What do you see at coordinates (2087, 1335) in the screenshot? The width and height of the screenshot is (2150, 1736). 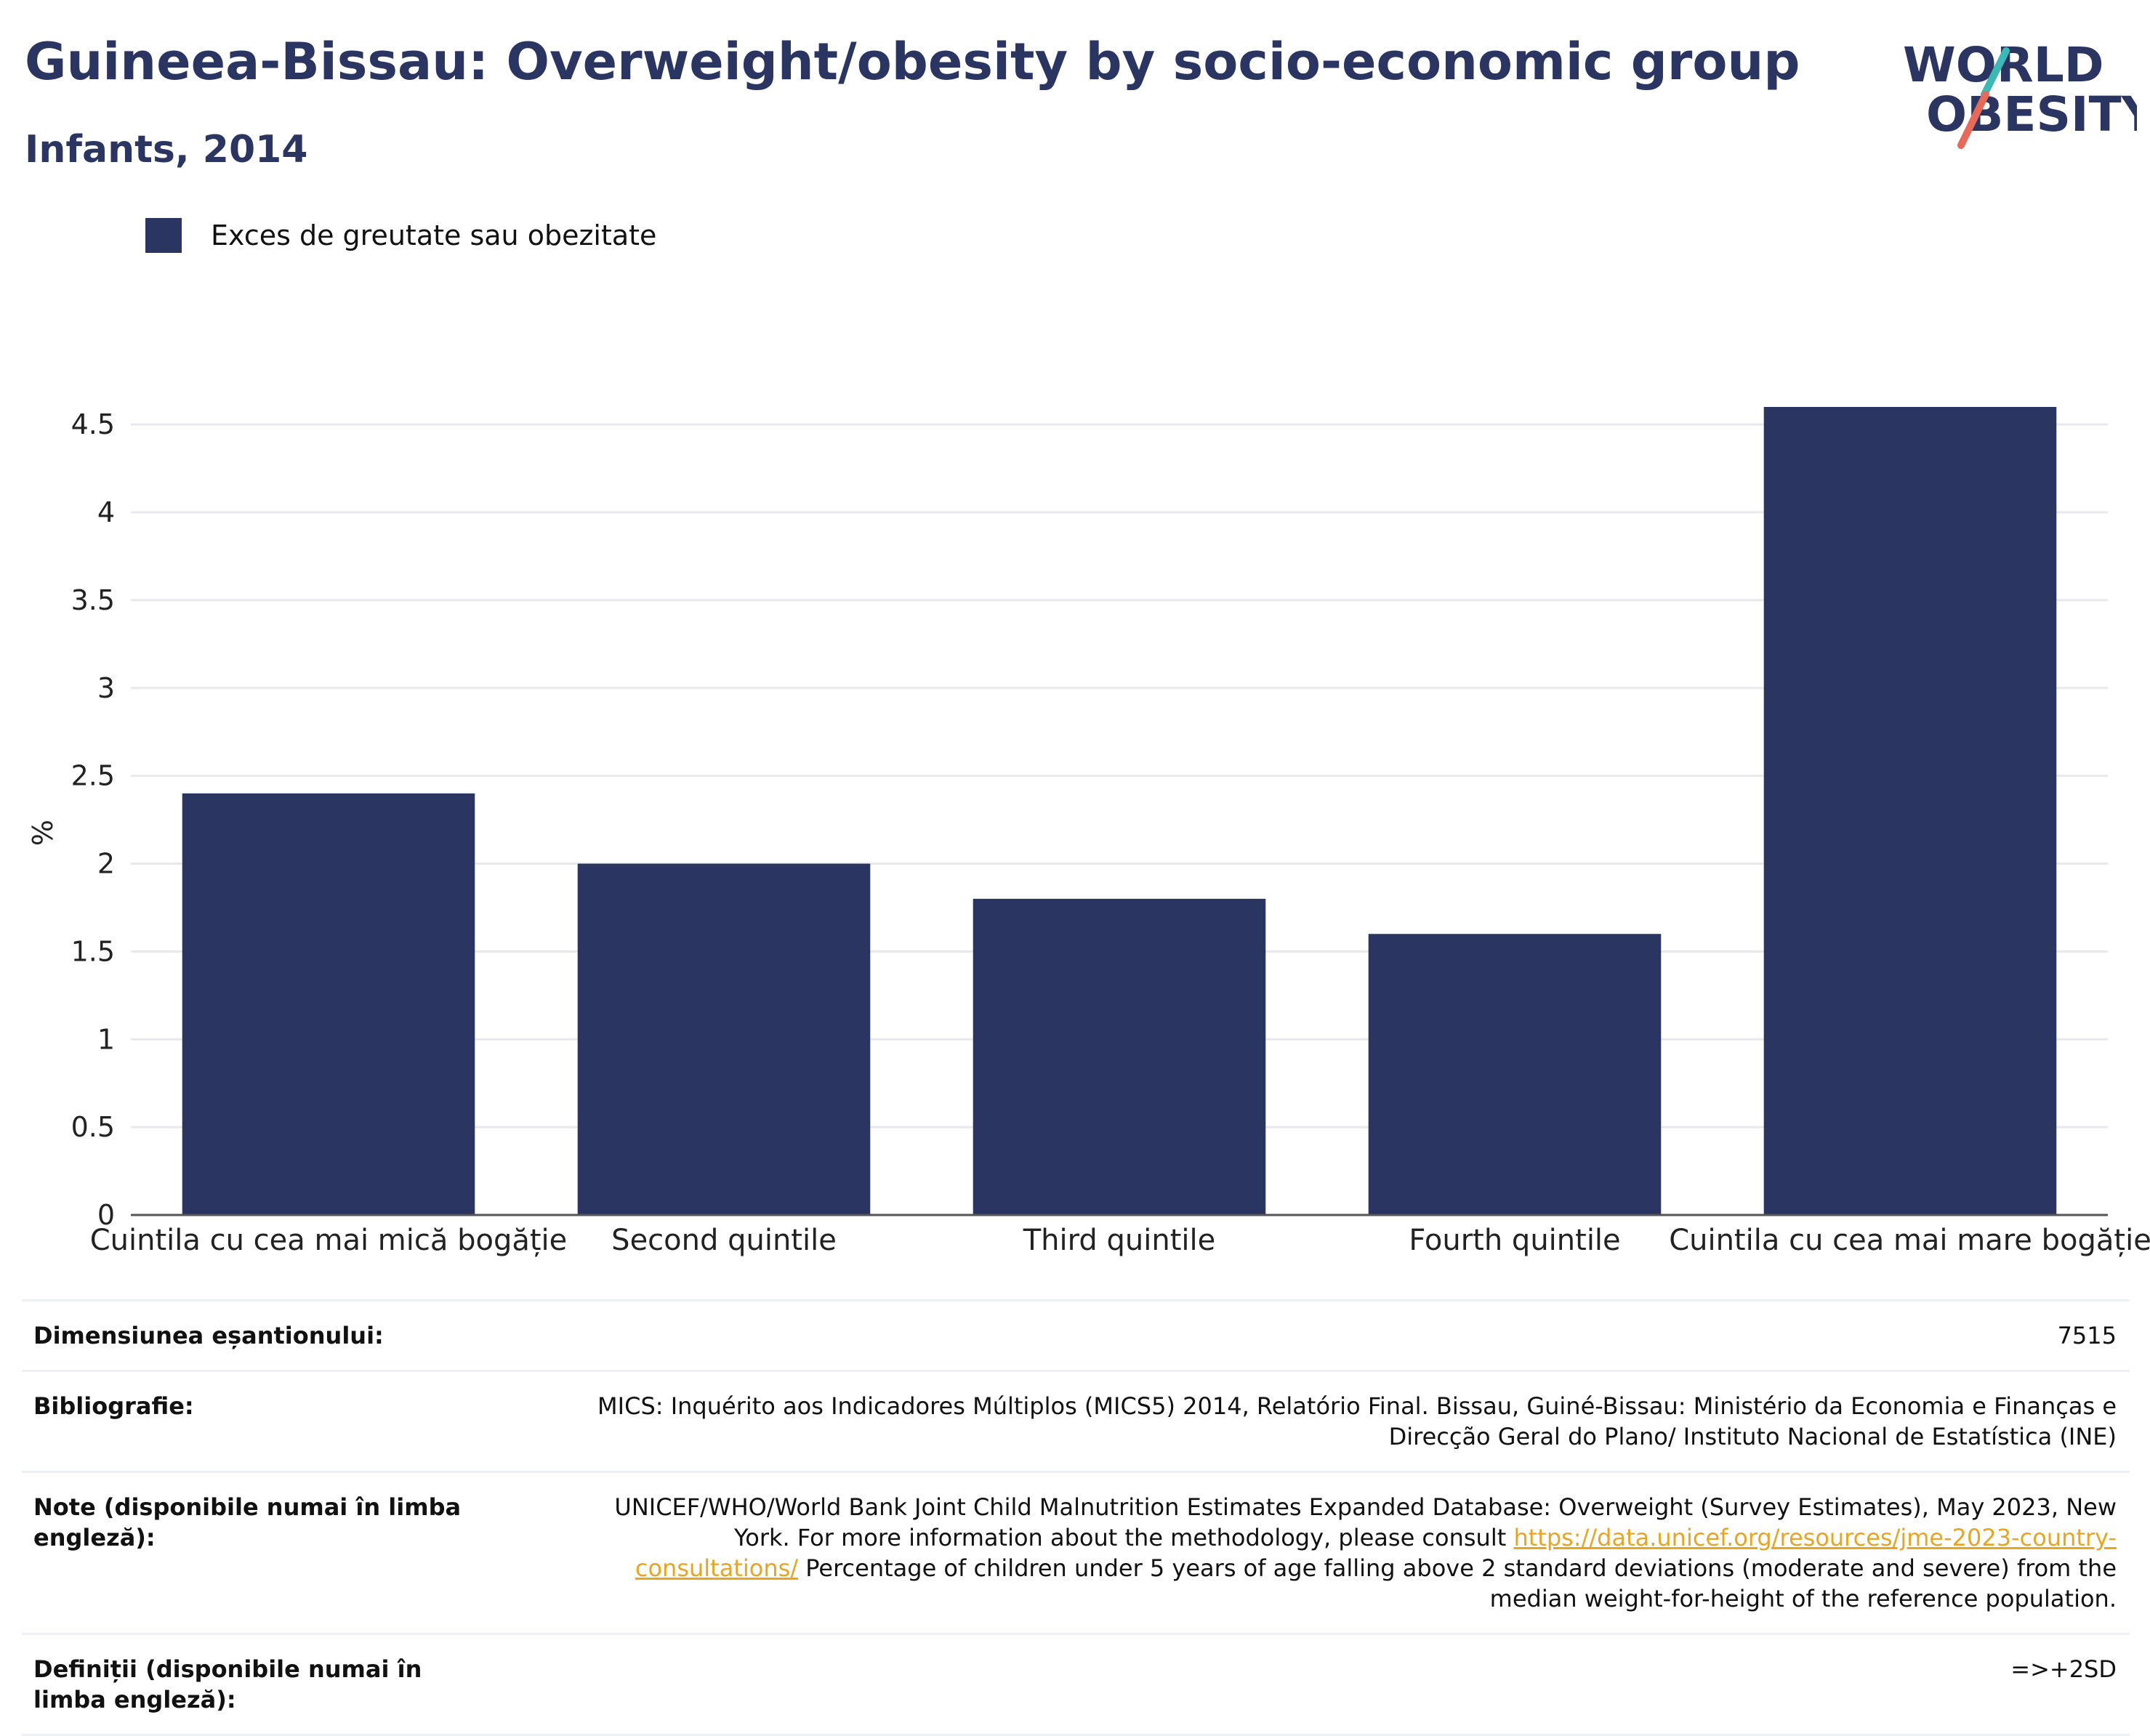 I see `sample-size-value: 7515` at bounding box center [2087, 1335].